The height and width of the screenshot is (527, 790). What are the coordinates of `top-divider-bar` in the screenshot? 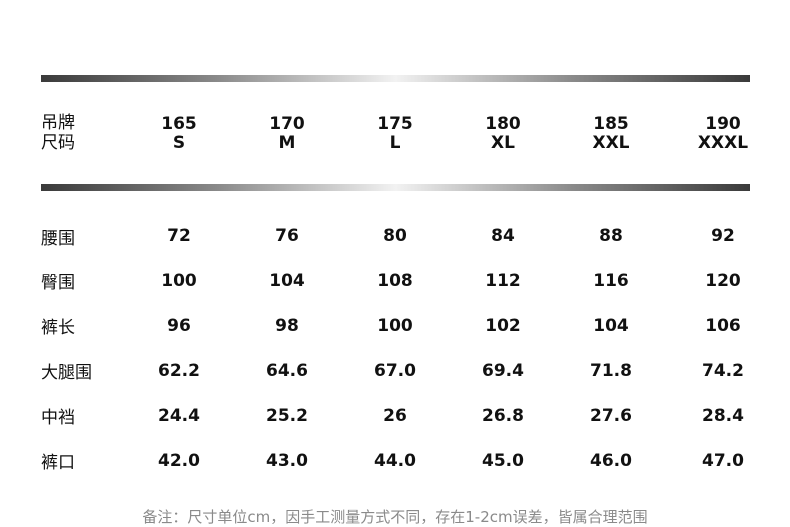 It's located at (395, 78).